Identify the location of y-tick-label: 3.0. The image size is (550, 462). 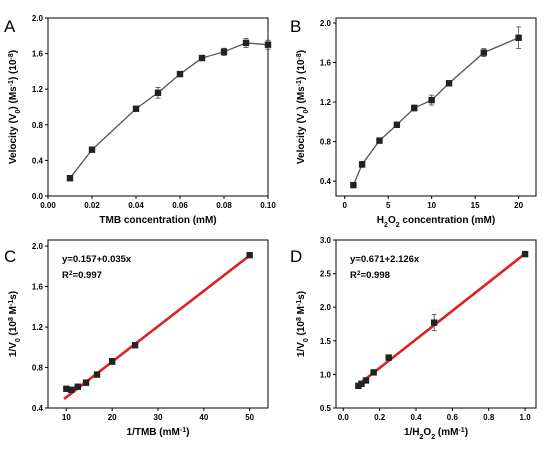
(326, 240).